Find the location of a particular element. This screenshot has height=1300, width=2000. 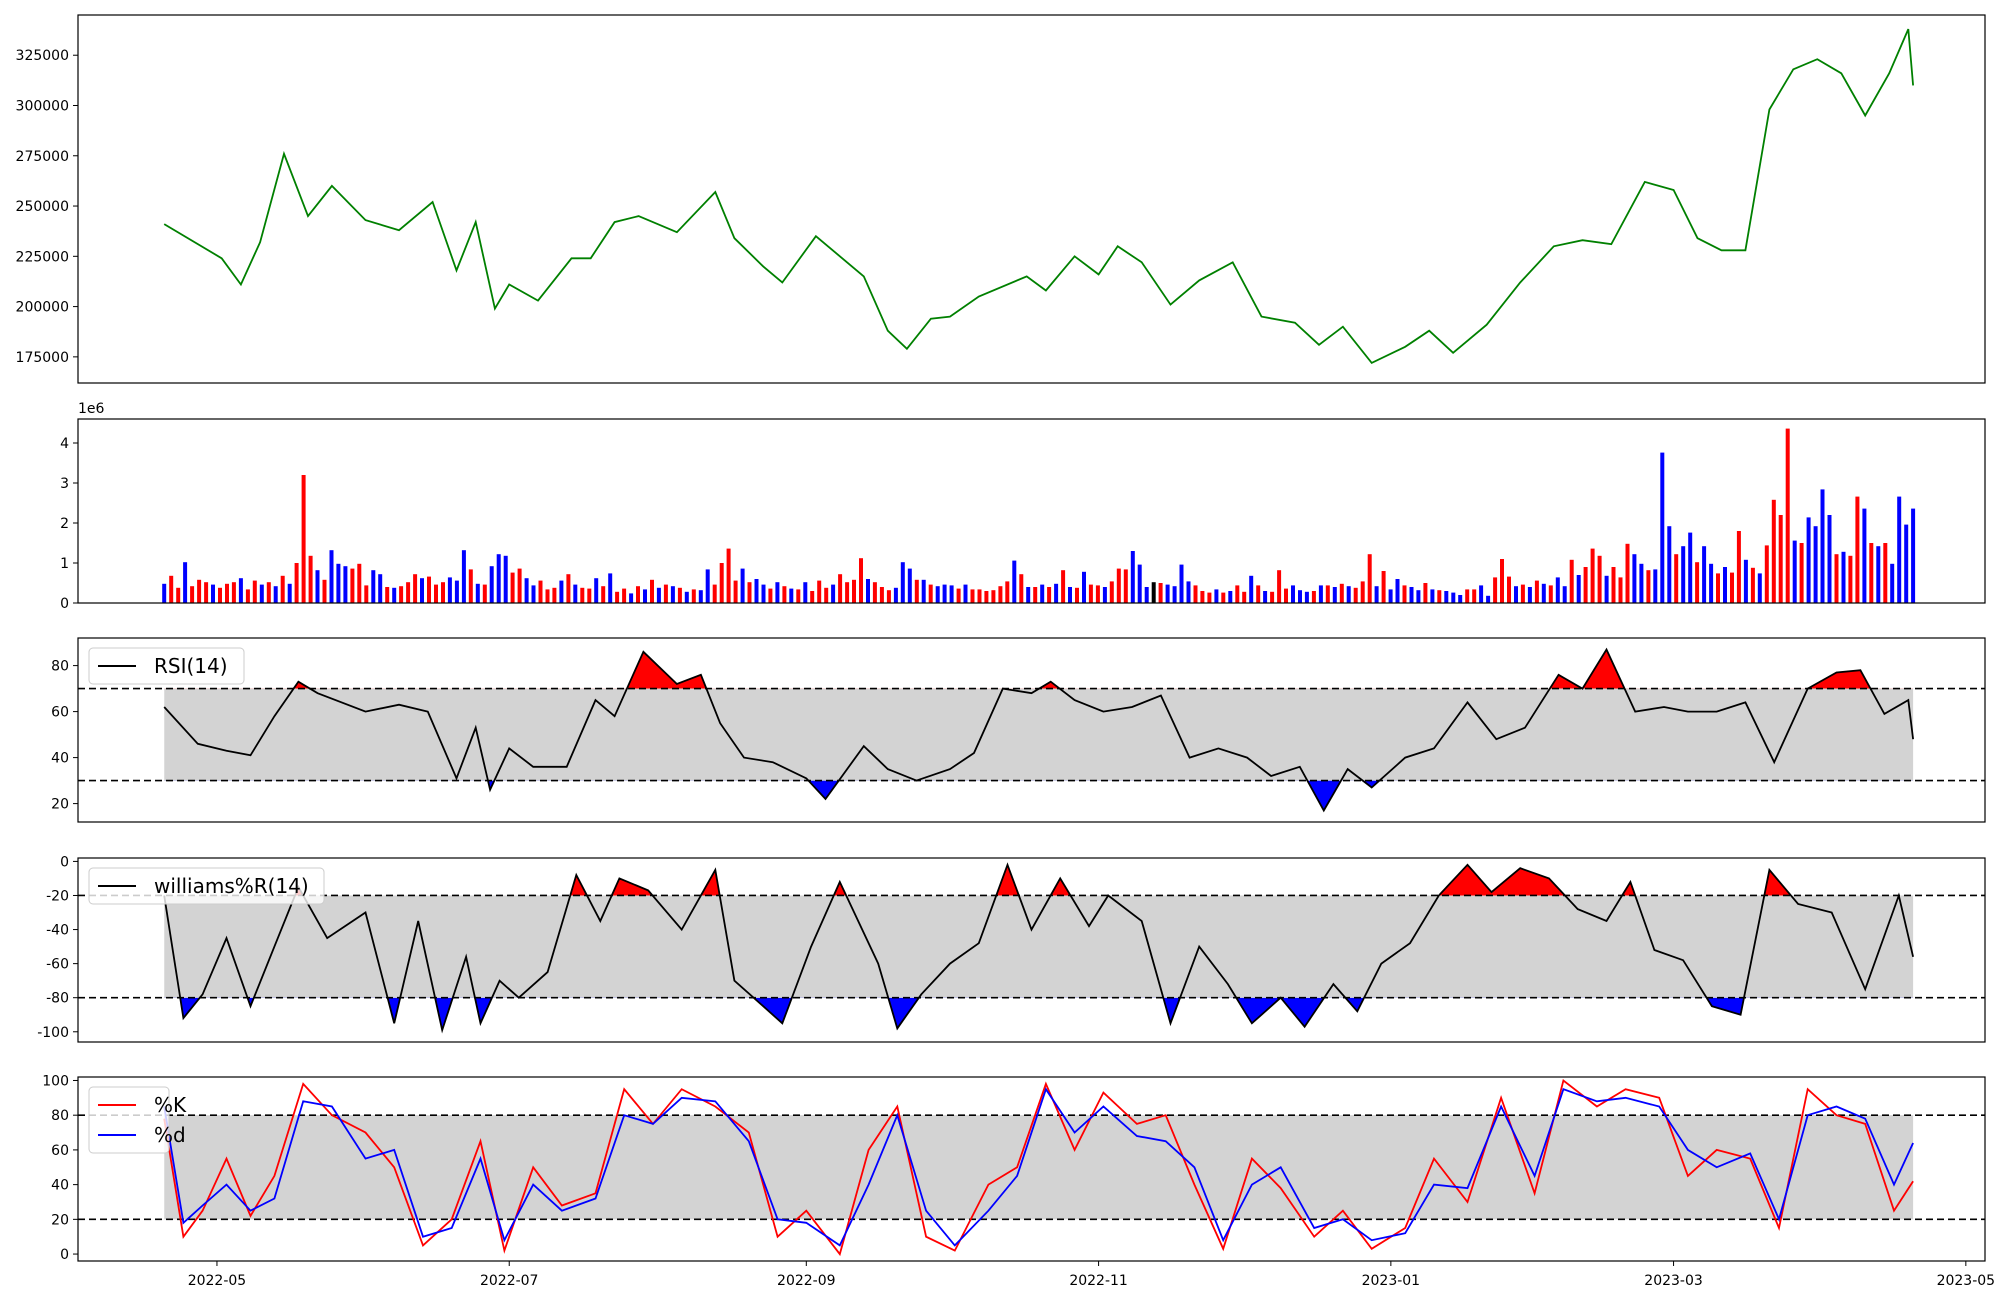

y-tick-label: 225000 is located at coordinates (42, 257).